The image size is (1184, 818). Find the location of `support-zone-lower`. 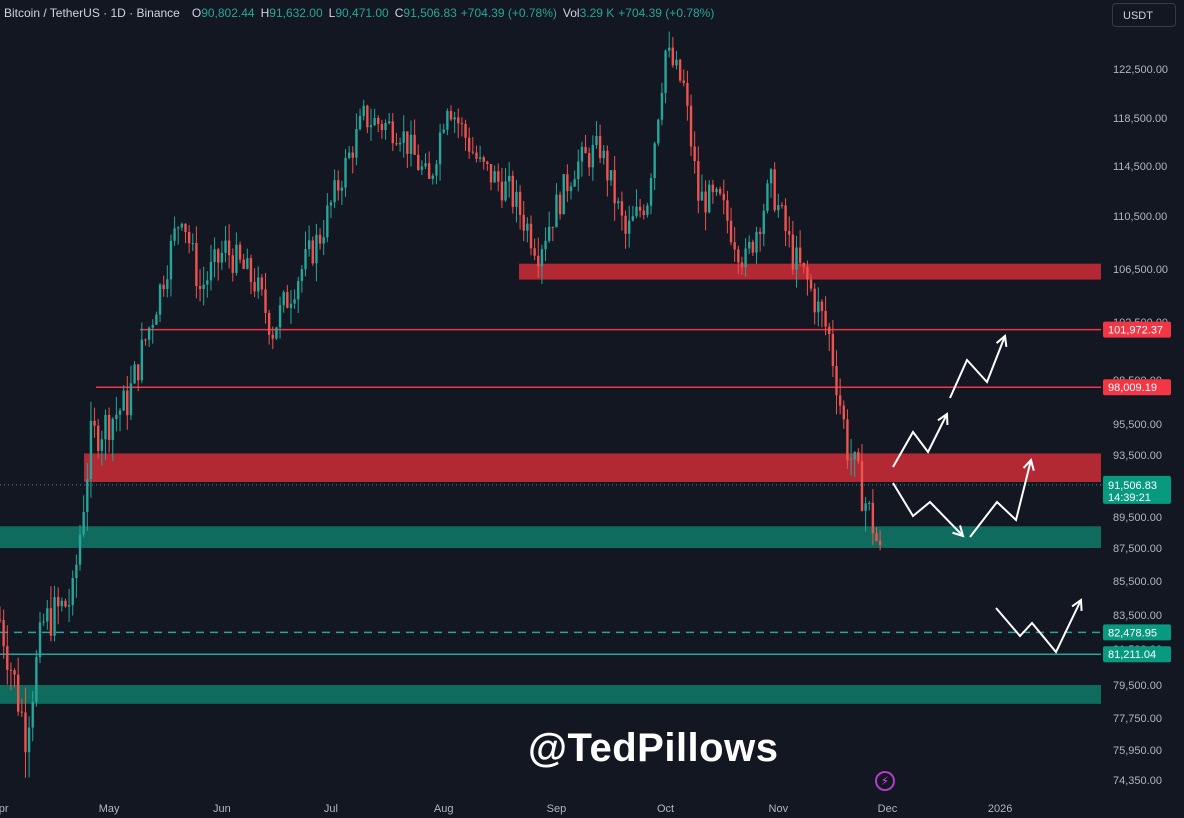

support-zone-lower is located at coordinates (550, 694).